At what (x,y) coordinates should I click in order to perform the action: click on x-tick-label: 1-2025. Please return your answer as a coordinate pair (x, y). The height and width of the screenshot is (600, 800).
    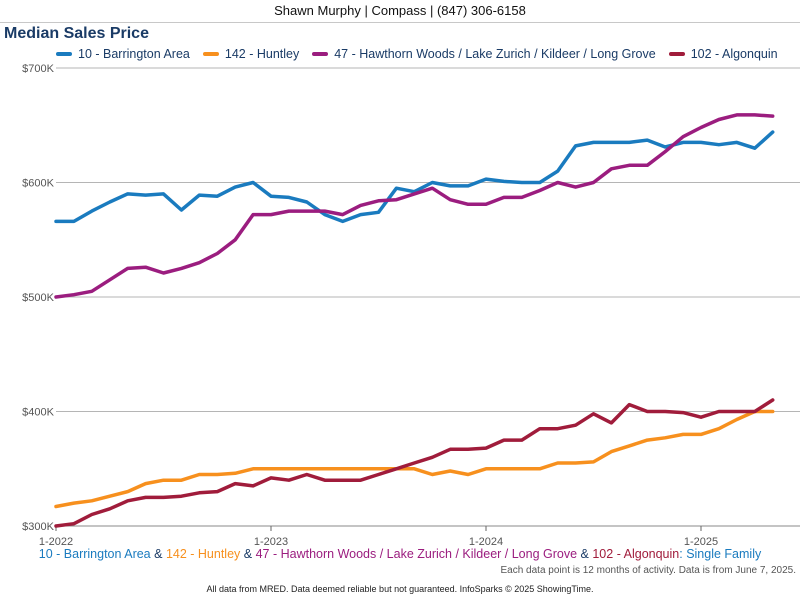
    Looking at the image, I should click on (701, 542).